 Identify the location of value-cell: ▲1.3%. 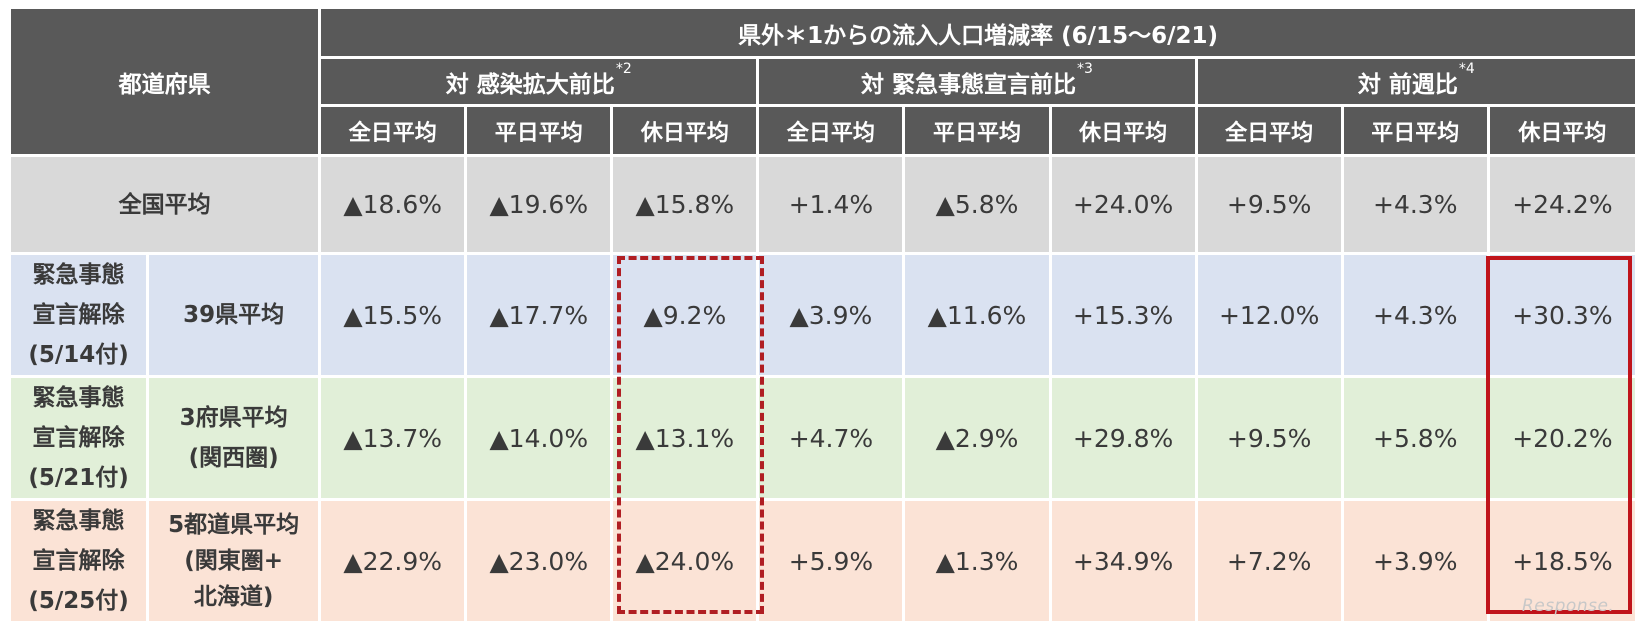
(977, 561).